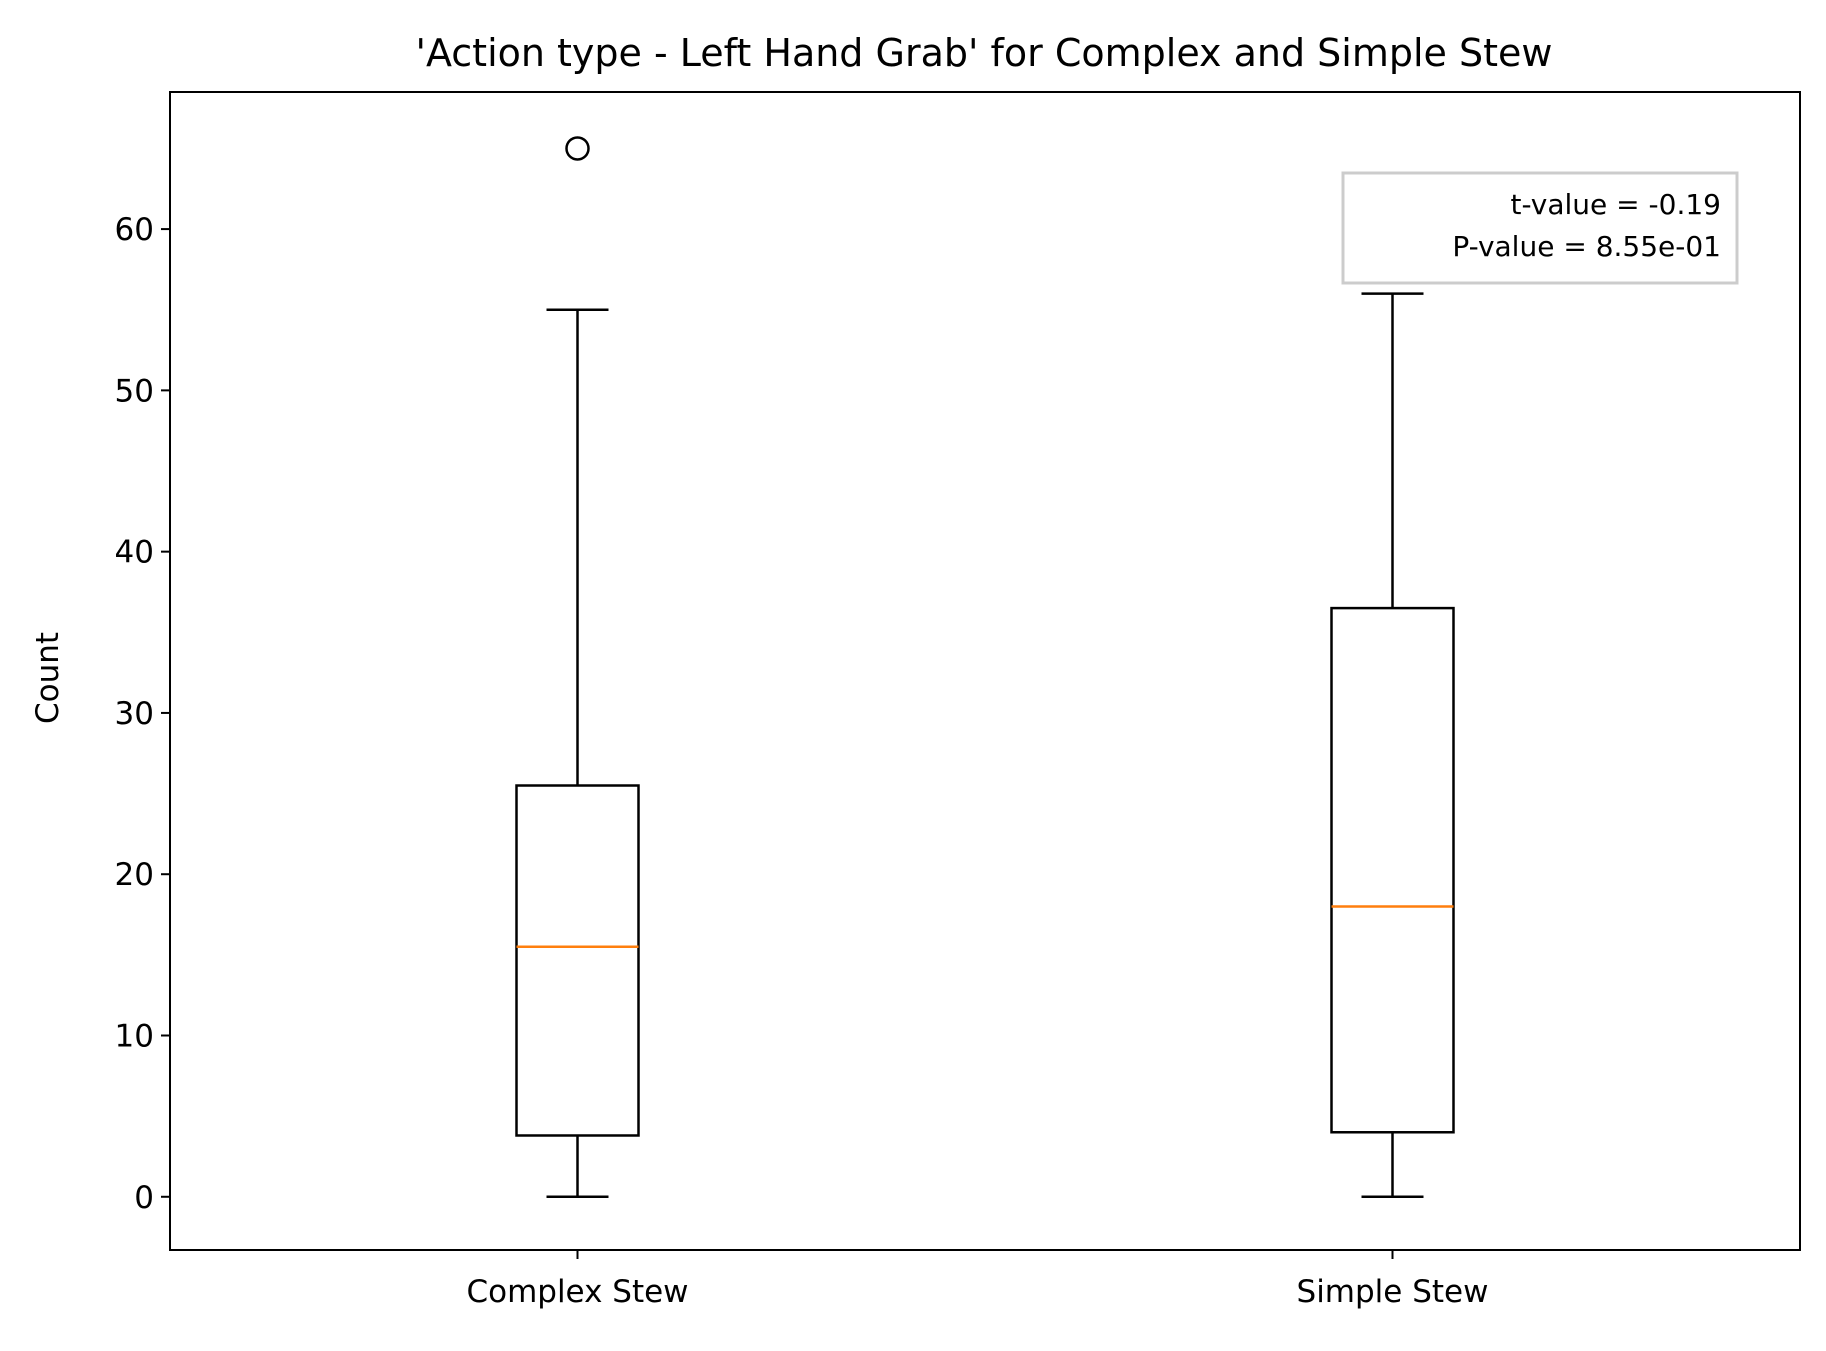 Image resolution: width=1826 pixels, height=1351 pixels. What do you see at coordinates (577, 1292) in the screenshot?
I see `x-tick-label-complex-stew: Complex Stew` at bounding box center [577, 1292].